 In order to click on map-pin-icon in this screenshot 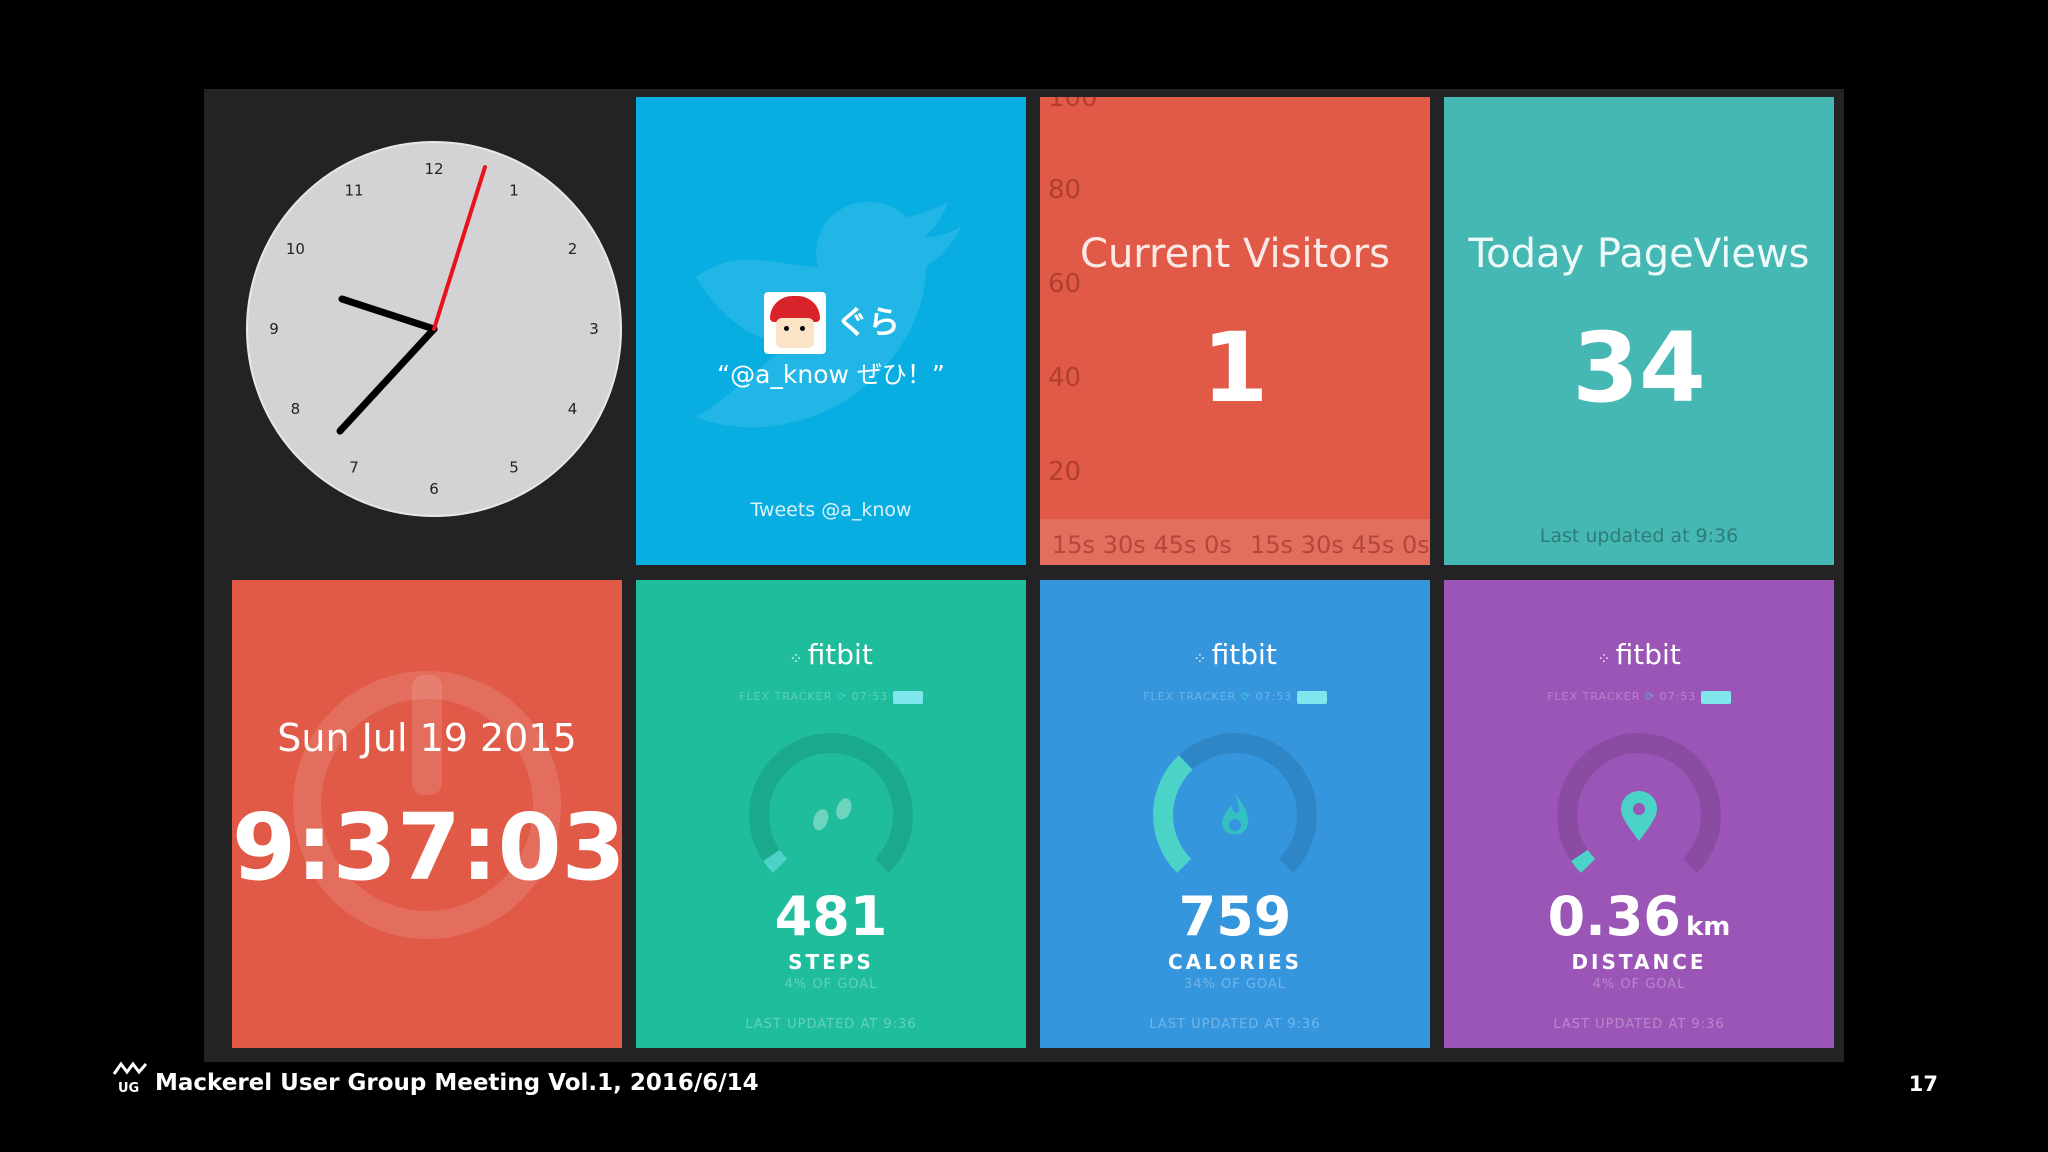, I will do `click(1639, 816)`.